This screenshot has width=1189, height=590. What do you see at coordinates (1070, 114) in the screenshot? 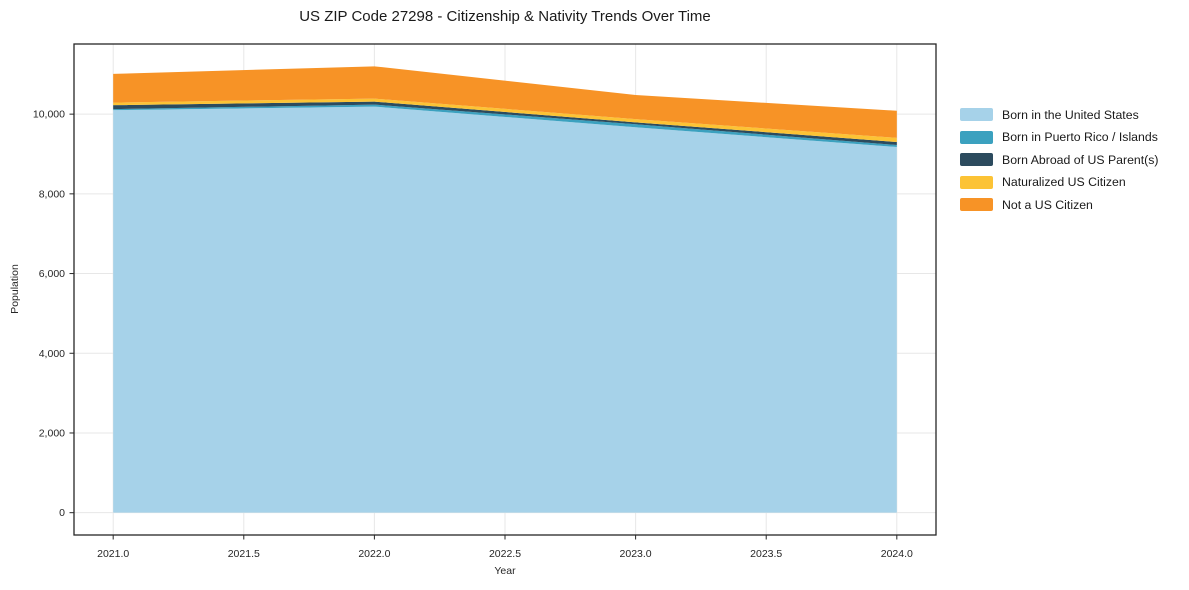
I see `legend-label: Born in the United States` at bounding box center [1070, 114].